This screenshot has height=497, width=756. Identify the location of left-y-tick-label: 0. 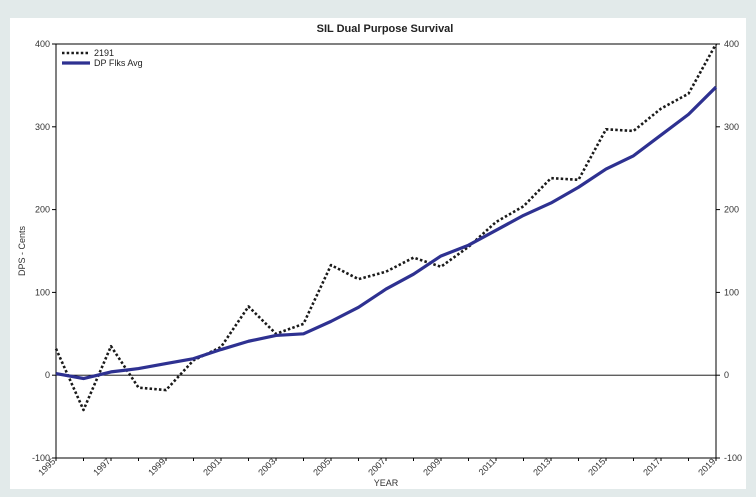
(47, 375).